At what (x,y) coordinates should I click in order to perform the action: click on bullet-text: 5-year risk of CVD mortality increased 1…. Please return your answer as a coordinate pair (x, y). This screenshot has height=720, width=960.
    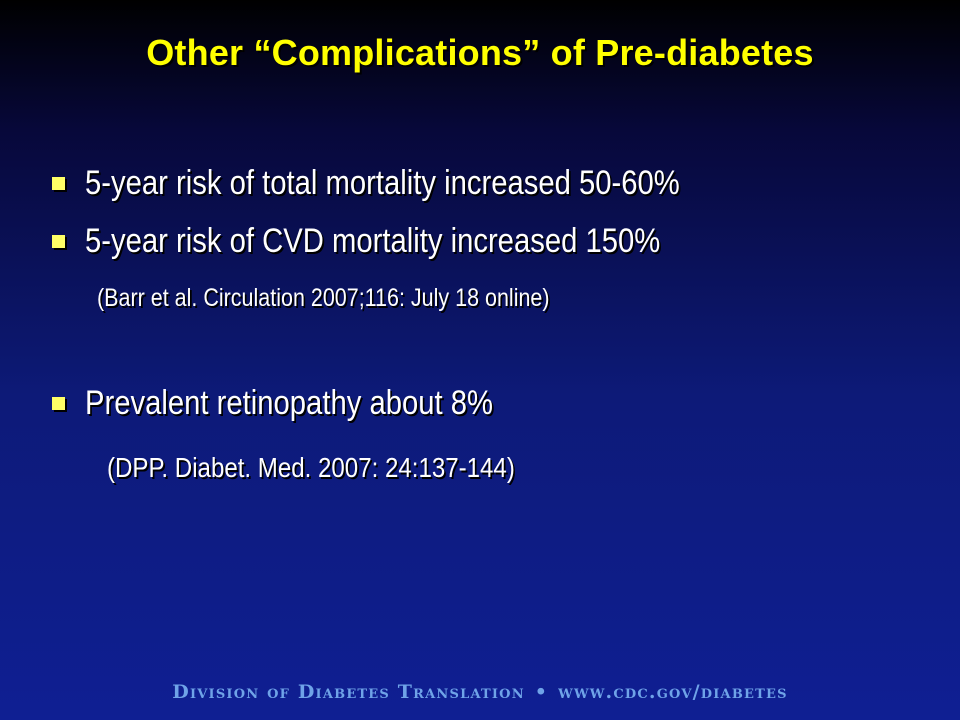
    Looking at the image, I should click on (373, 241).